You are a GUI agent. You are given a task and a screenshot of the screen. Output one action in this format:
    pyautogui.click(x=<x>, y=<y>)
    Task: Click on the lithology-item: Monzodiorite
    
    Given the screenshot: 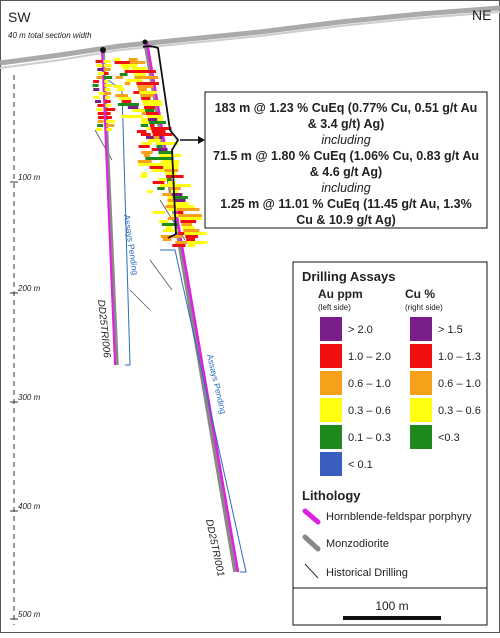 What is the action you would take?
    pyautogui.click(x=357, y=544)
    